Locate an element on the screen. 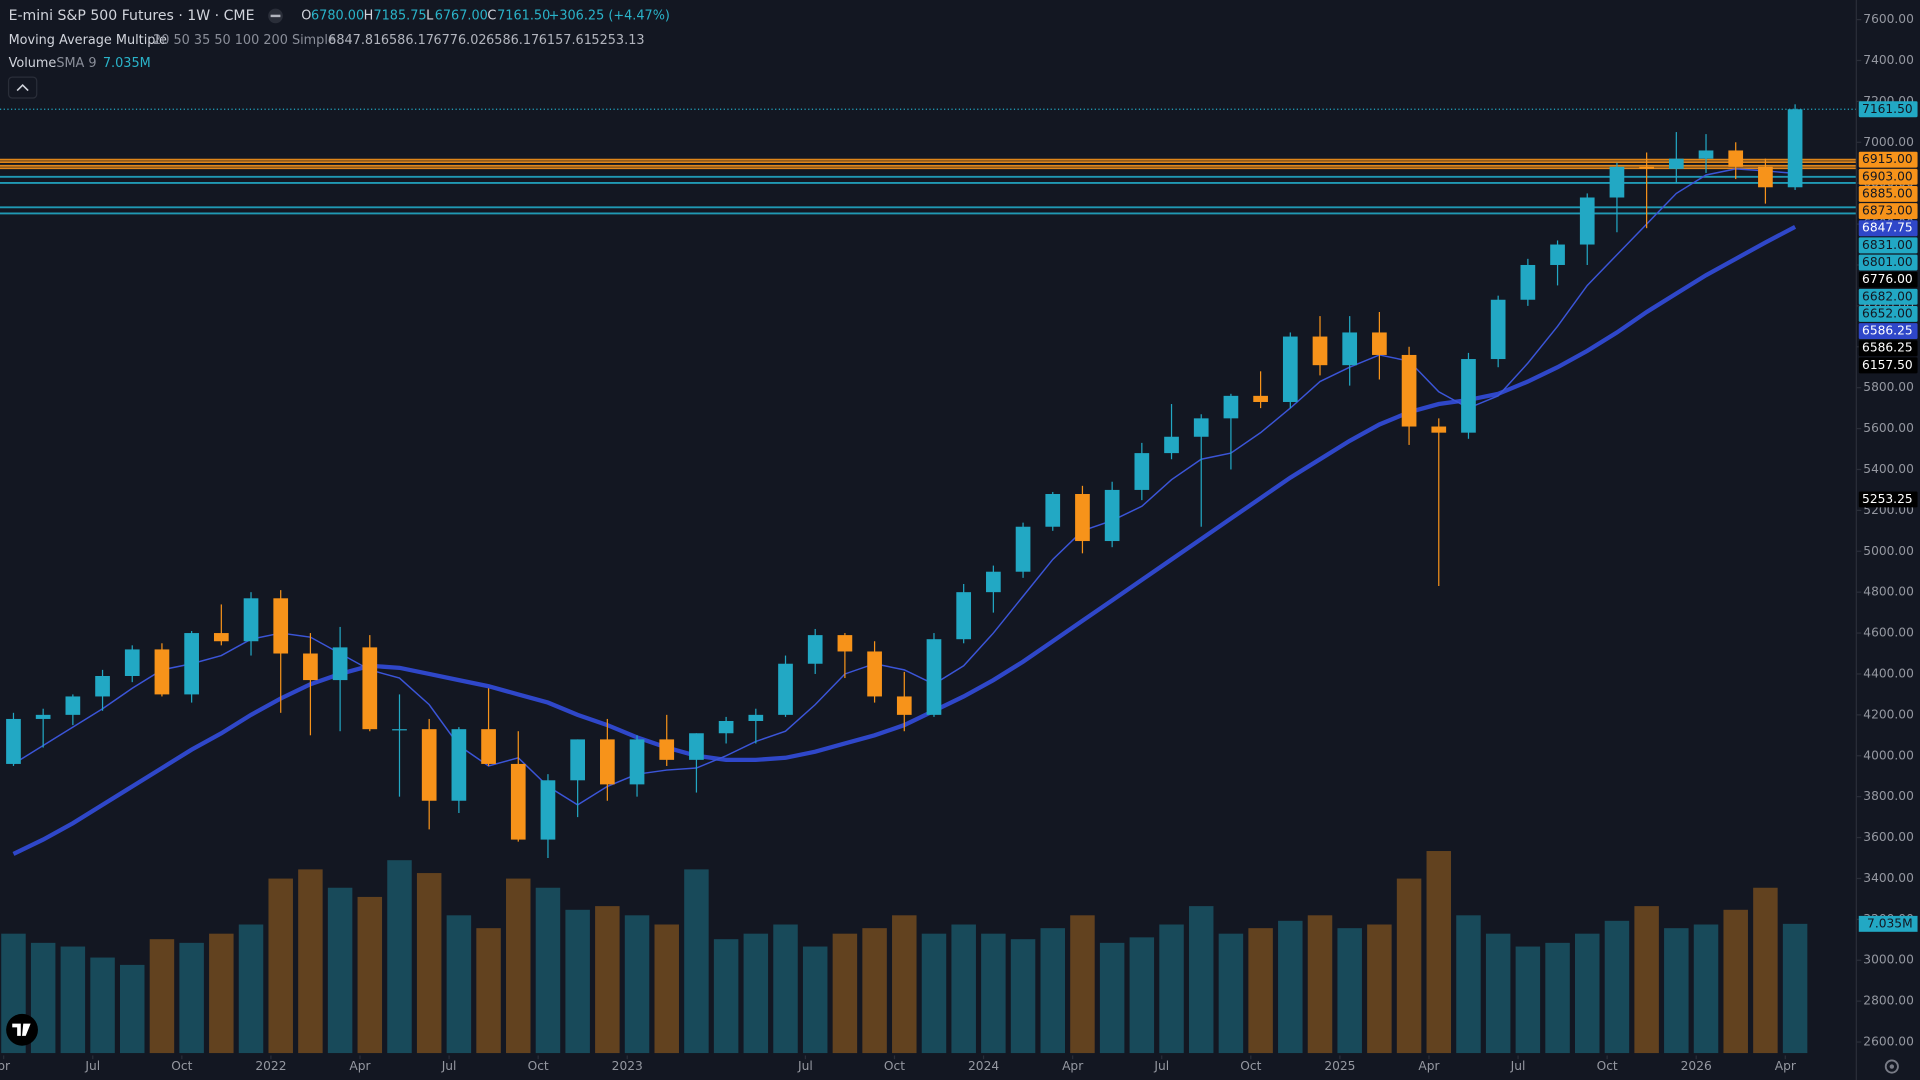 This screenshot has width=1920, height=1080. x-tick-label: 2022 is located at coordinates (270, 1066).